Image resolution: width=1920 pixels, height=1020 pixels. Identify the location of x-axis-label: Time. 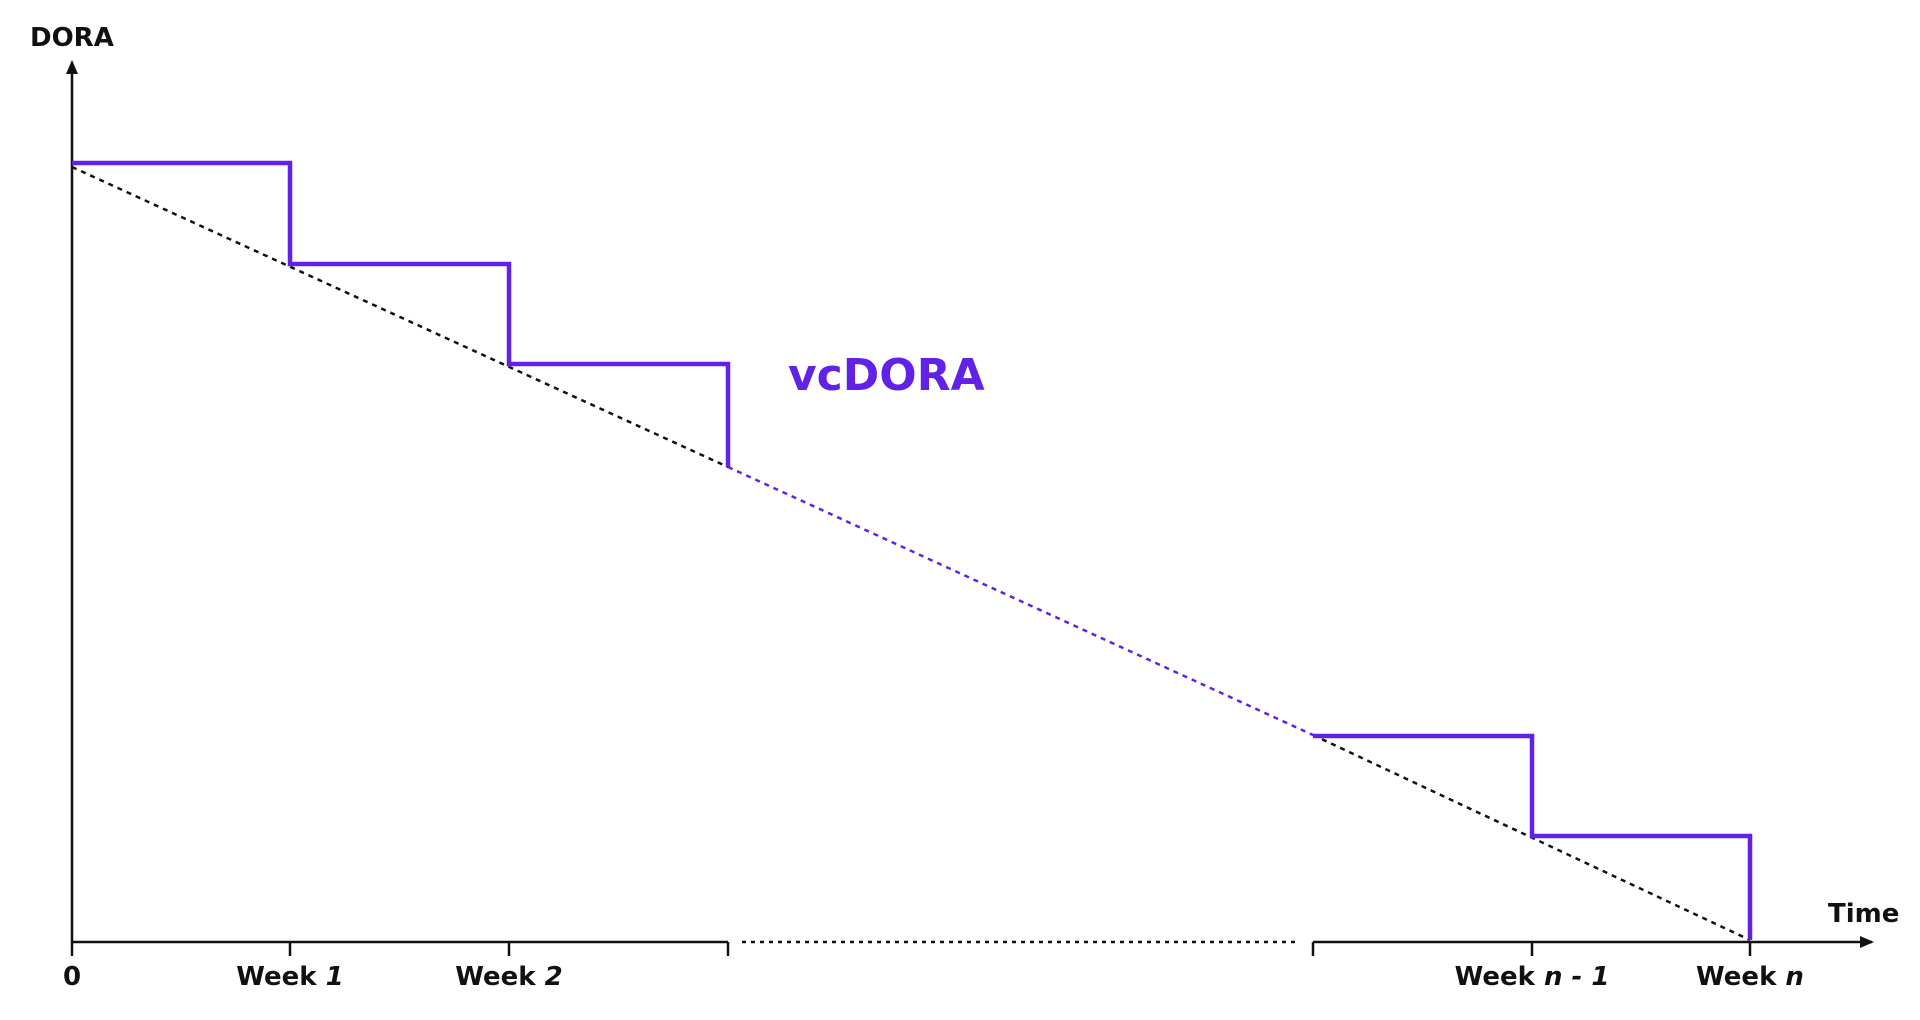
(1863, 914).